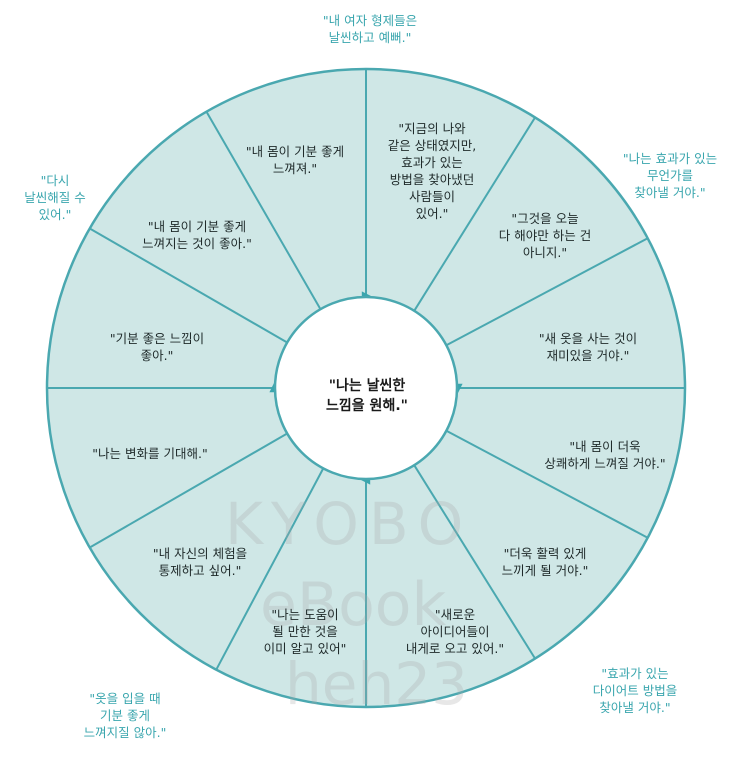 This screenshot has width=752, height=765. What do you see at coordinates (150, 453) in the screenshot?
I see `segment-9-text: "나는 변화를 기대해."` at bounding box center [150, 453].